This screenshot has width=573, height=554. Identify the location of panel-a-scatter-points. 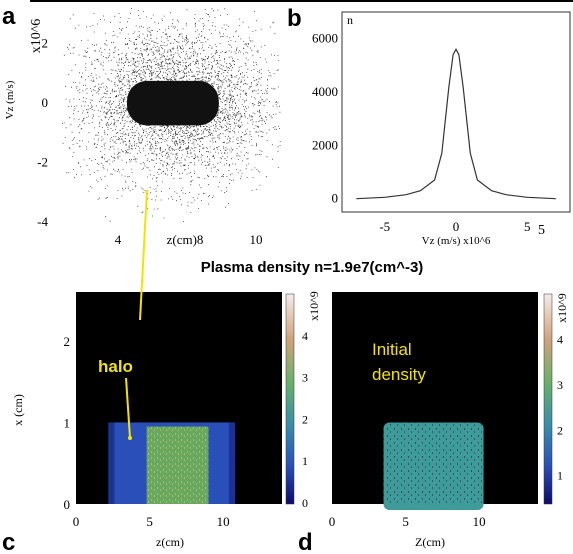
(171, 115).